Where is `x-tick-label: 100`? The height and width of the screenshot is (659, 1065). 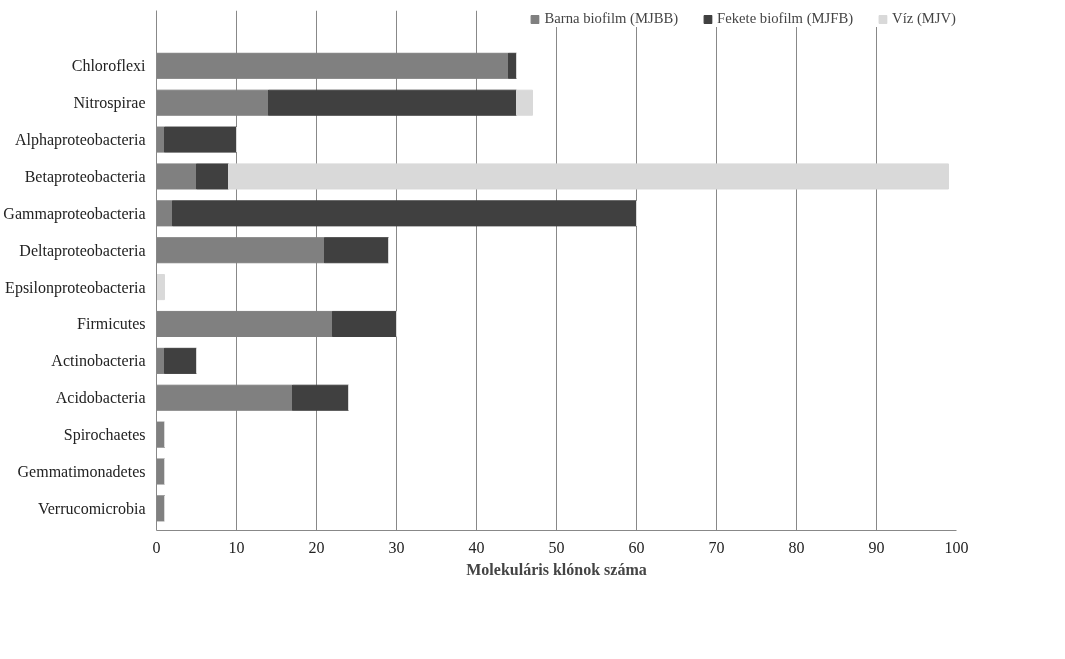
x-tick-label: 100 is located at coordinates (956, 547).